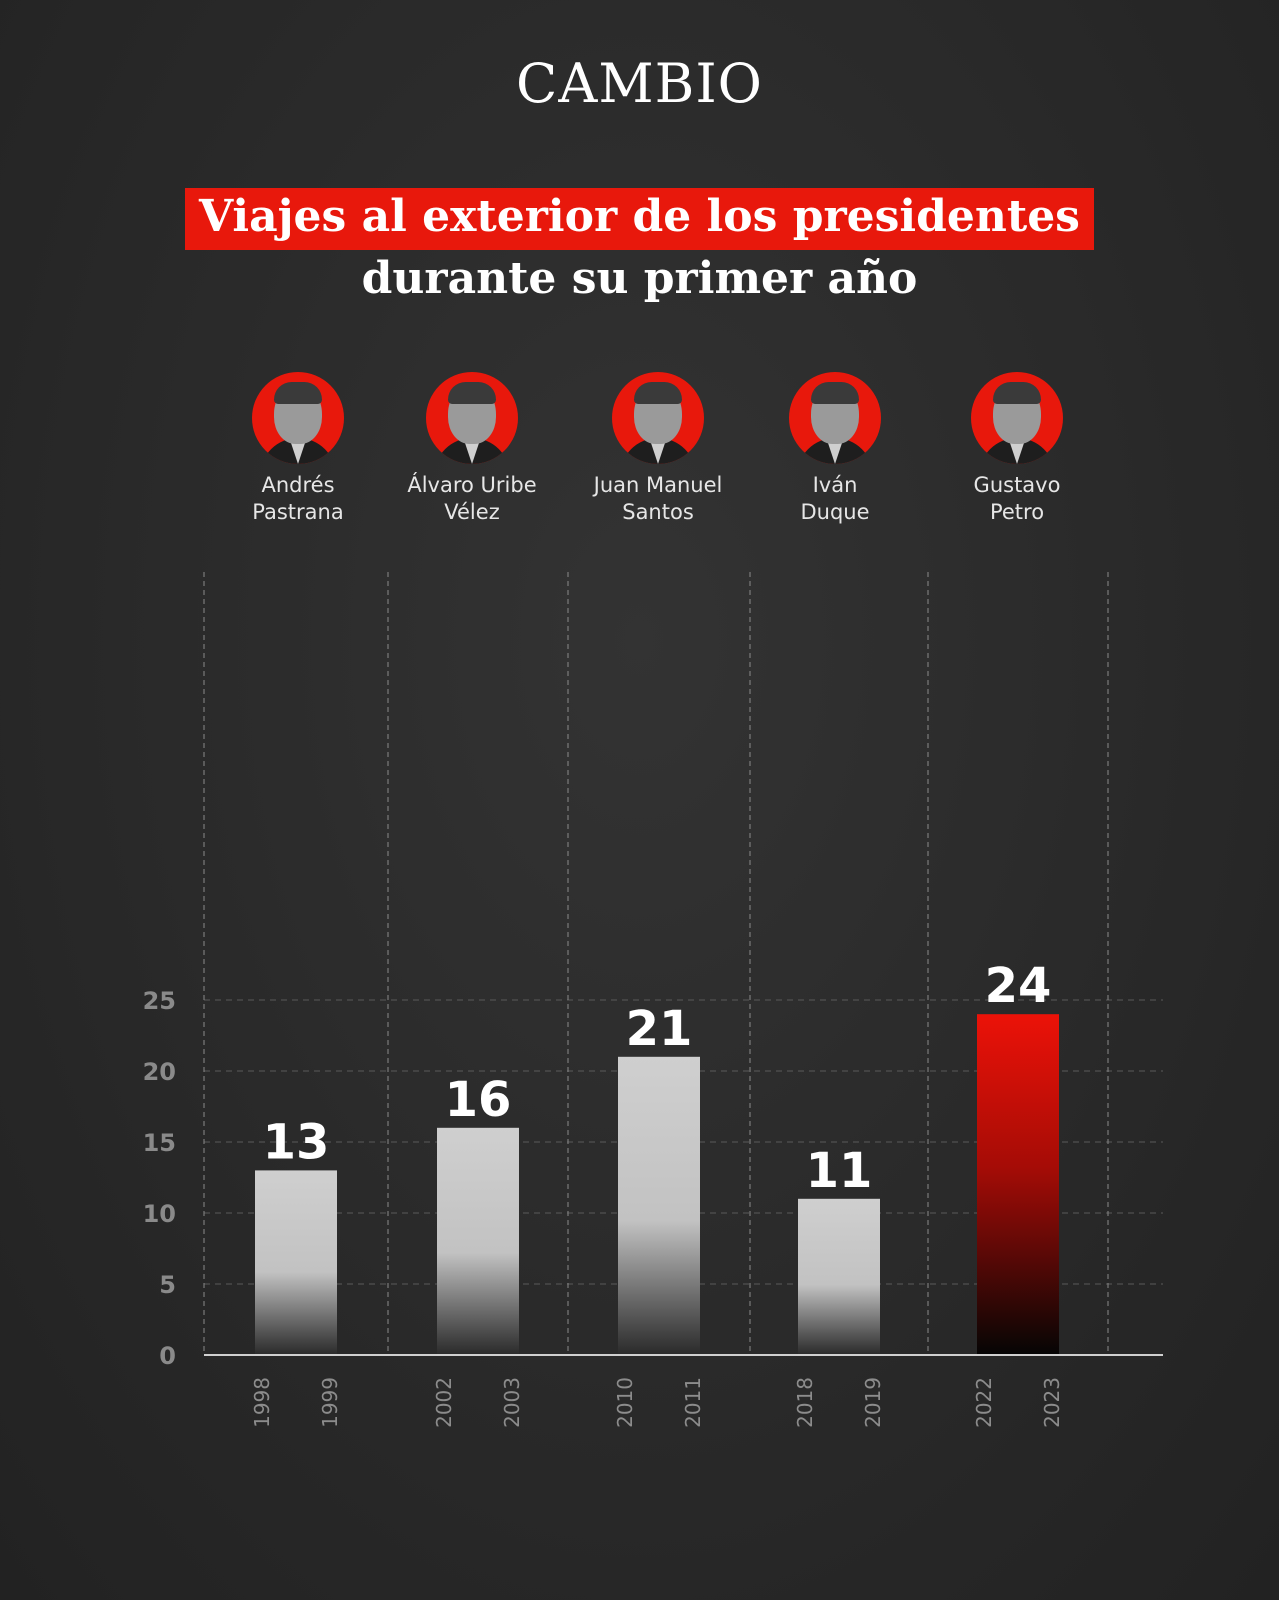 Image resolution: width=1279 pixels, height=1600 pixels. I want to click on value-label: 11, so click(839, 1171).